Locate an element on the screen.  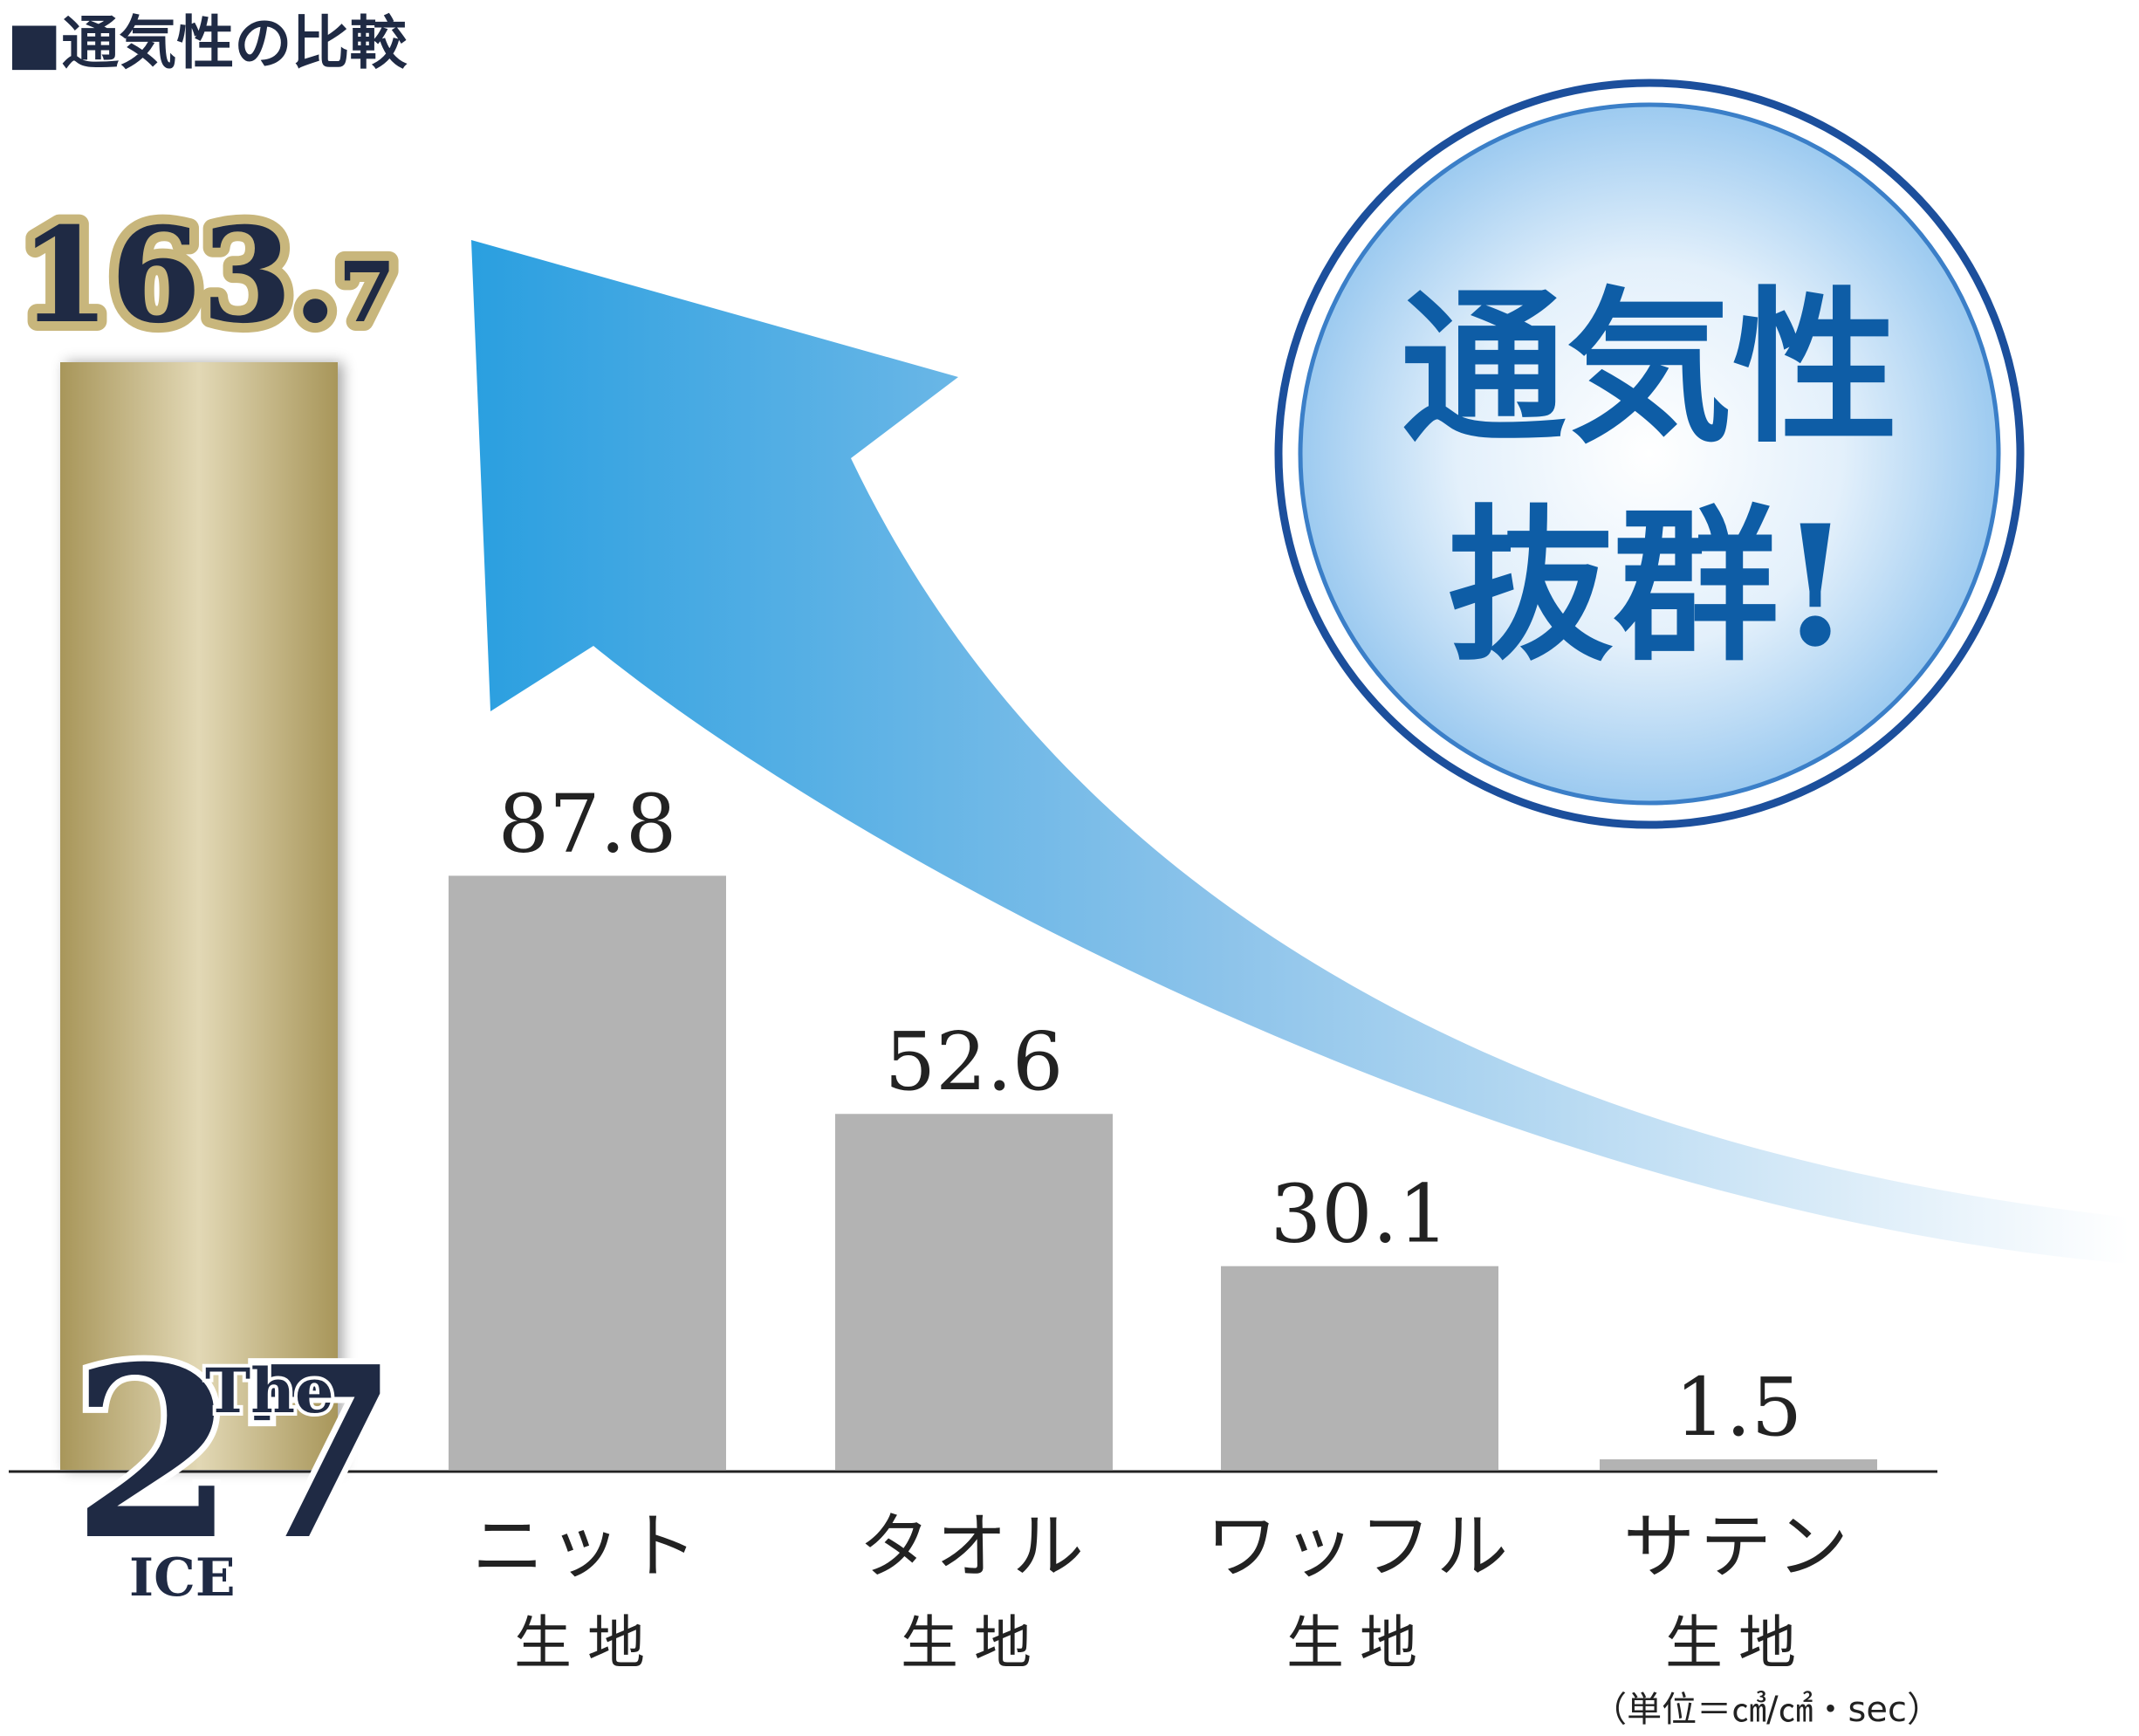
bubble-line-1: 通気性 is located at coordinates (1649, 368).